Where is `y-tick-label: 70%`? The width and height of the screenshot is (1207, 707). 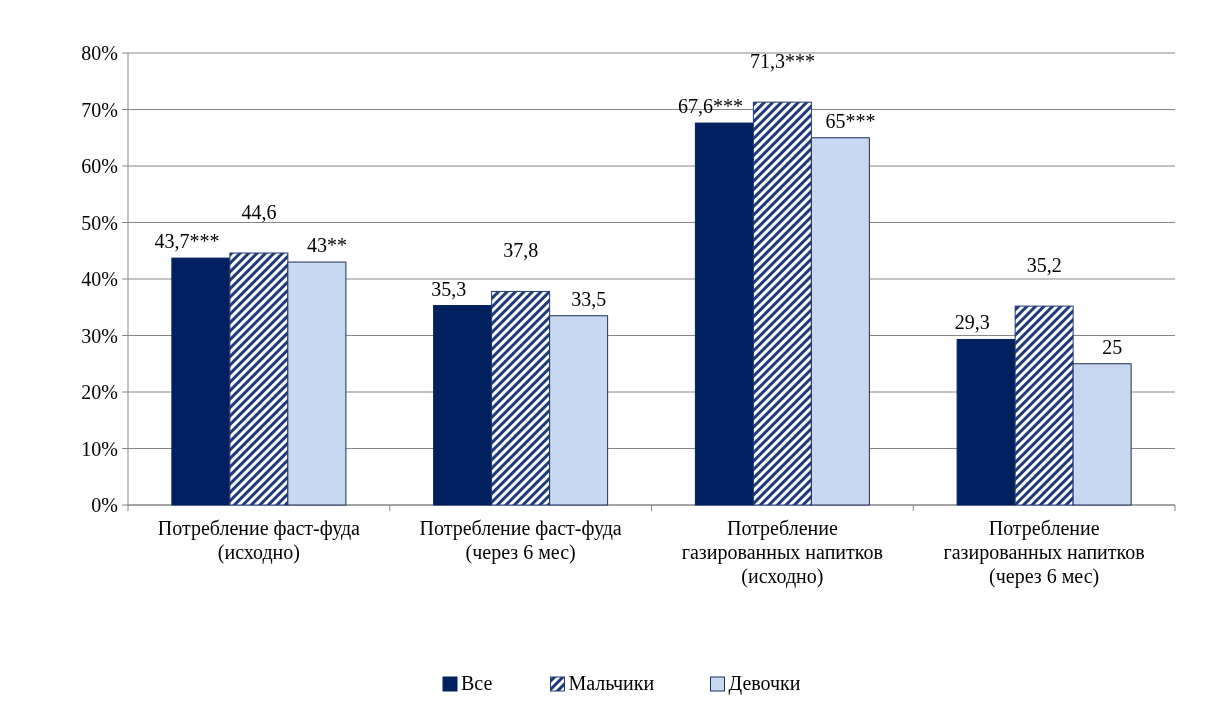 y-tick-label: 70% is located at coordinates (99, 109).